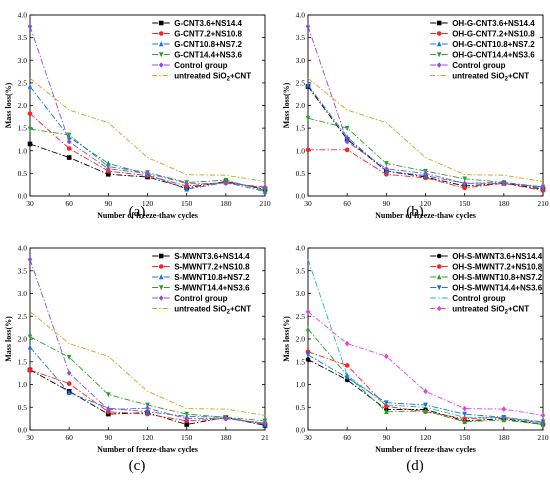  I want to click on legend-entry: S-MWNT14.4+NS3.6, so click(212, 288).